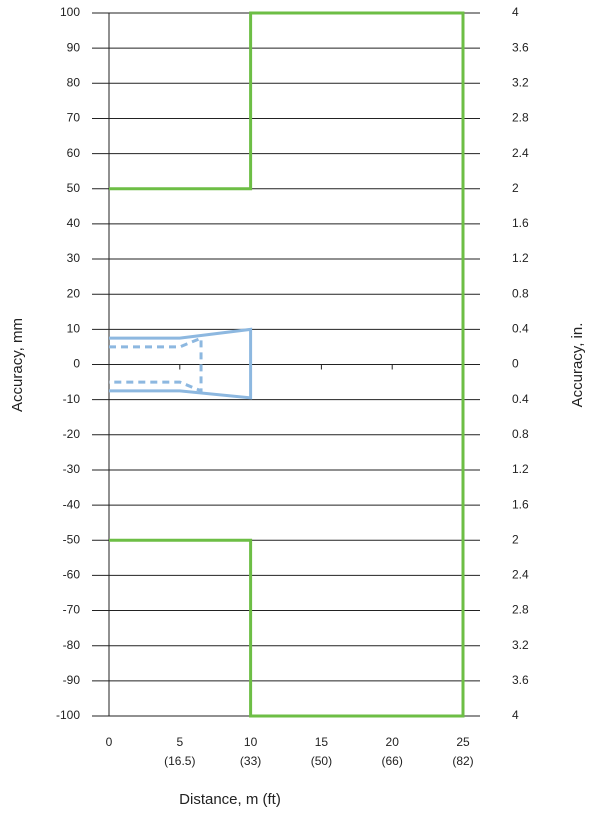  Describe the element at coordinates (462, 761) in the screenshot. I see `x-tick-sublabel: (82)` at that location.